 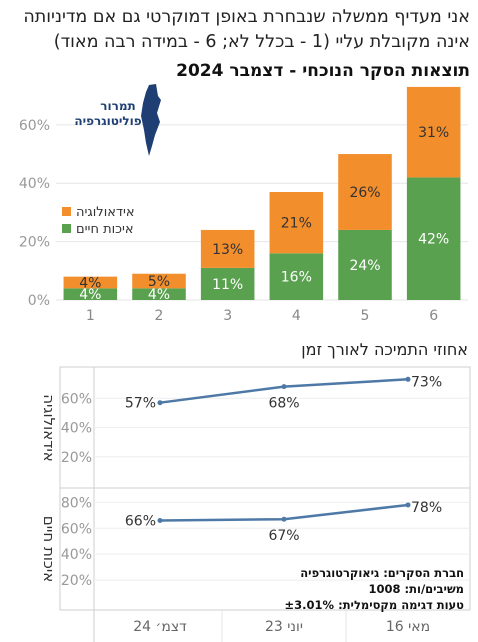 What do you see at coordinates (140, 404) in the screenshot?
I see `line-value-label: 57%` at bounding box center [140, 404].